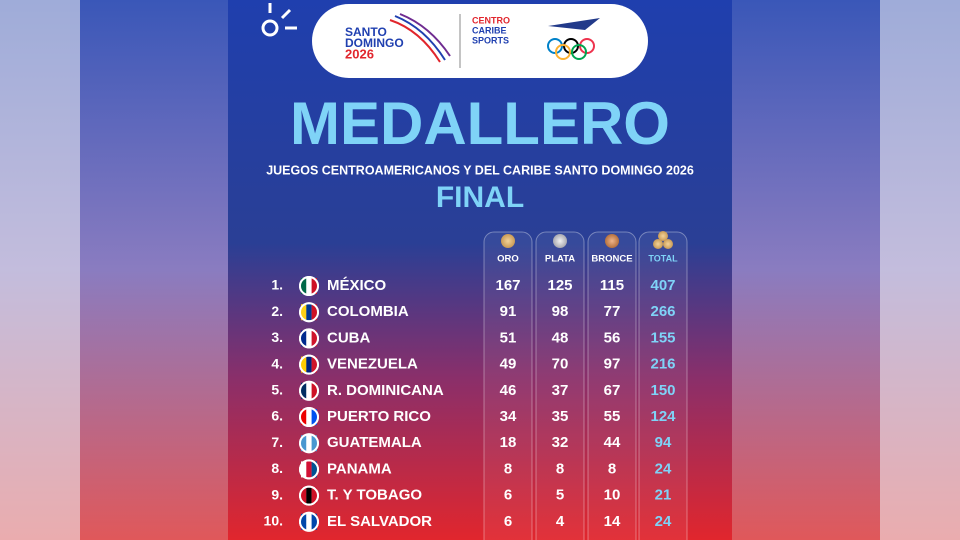 The image size is (960, 540). What do you see at coordinates (277, 442) in the screenshot?
I see `rank: 7.` at bounding box center [277, 442].